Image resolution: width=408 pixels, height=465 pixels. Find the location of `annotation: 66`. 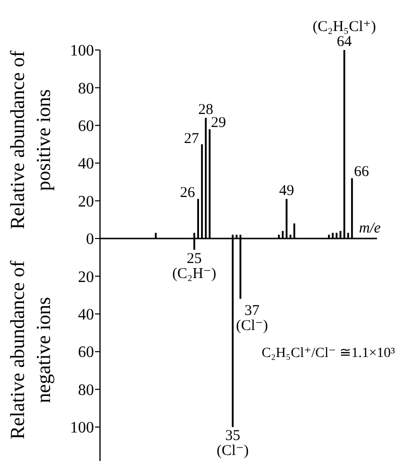

annotation: 66 is located at coordinates (362, 172).